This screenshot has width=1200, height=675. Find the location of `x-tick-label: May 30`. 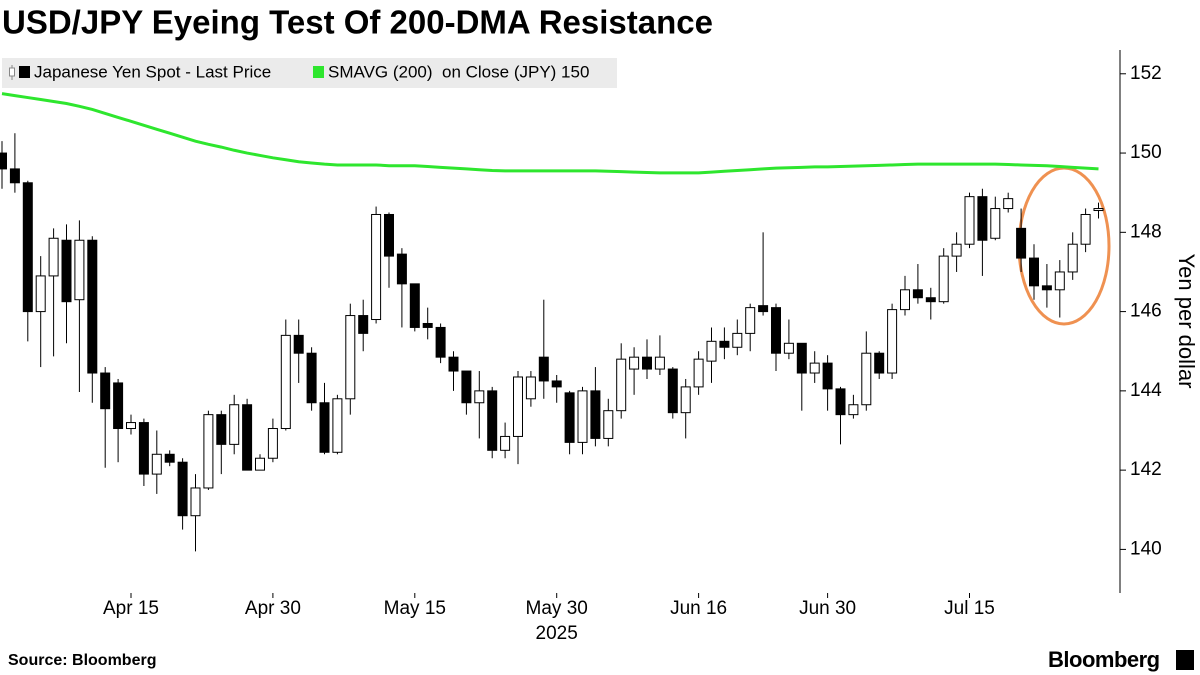

x-tick-label: May 30 is located at coordinates (557, 608).